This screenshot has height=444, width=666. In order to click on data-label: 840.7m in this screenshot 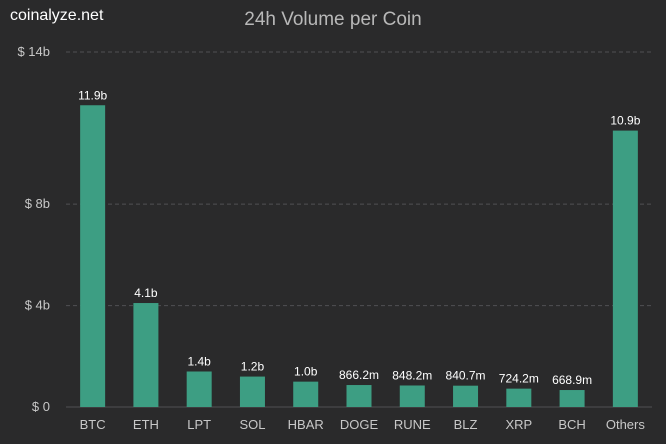, I will do `click(466, 376)`.